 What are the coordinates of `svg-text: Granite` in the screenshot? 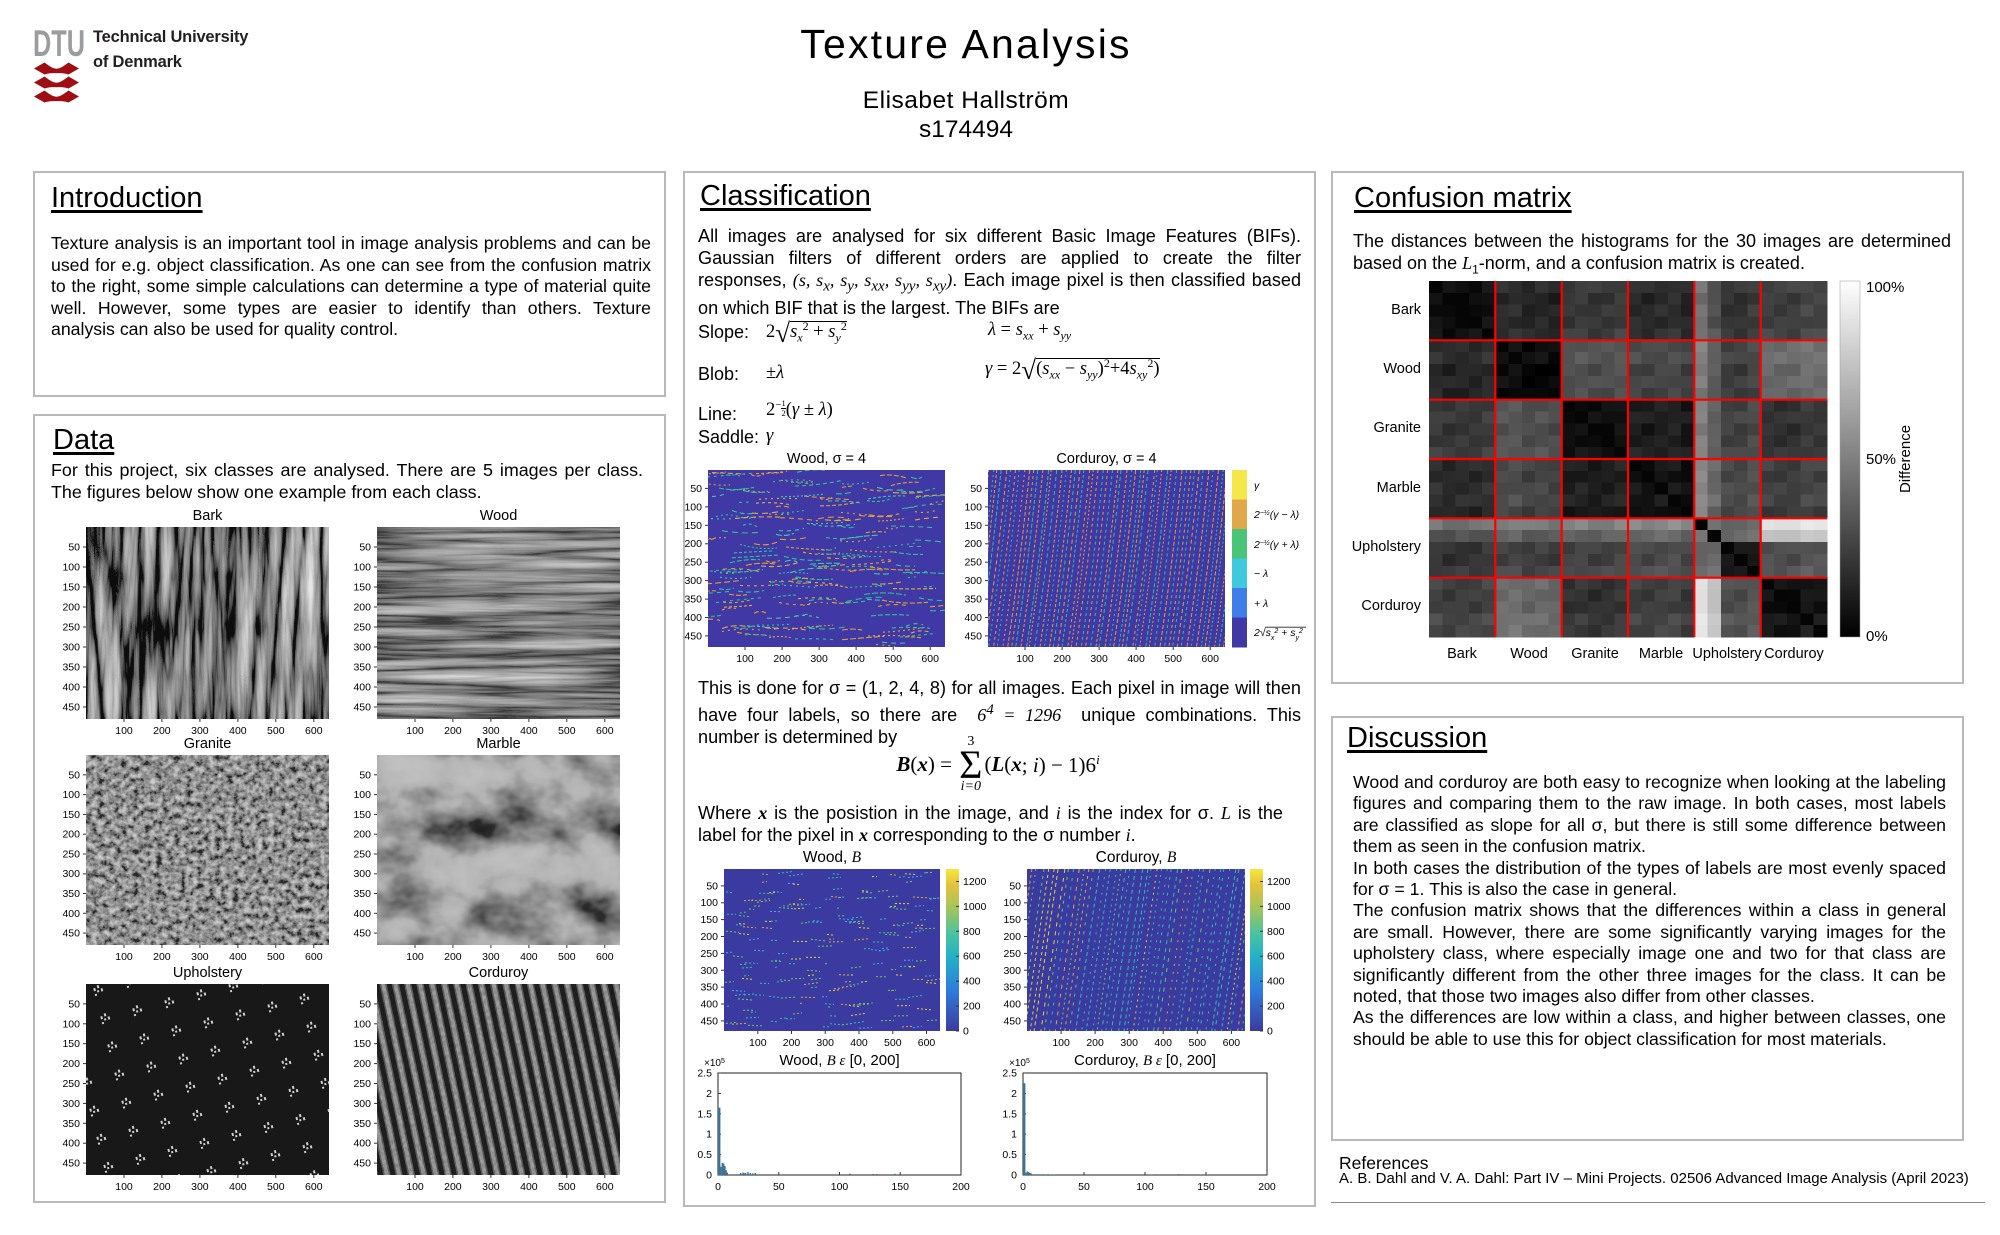 It's located at (208, 744).